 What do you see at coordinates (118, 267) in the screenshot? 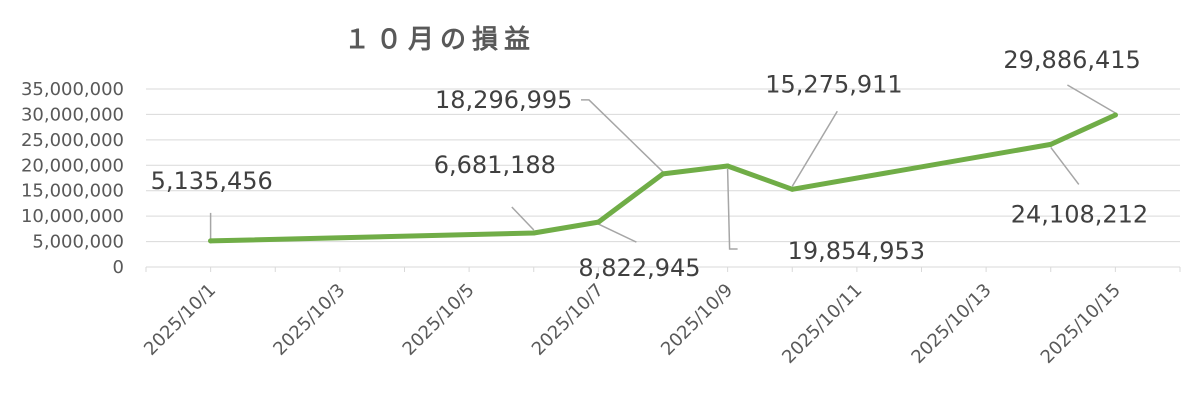
I see `y-tick-label: 0` at bounding box center [118, 267].